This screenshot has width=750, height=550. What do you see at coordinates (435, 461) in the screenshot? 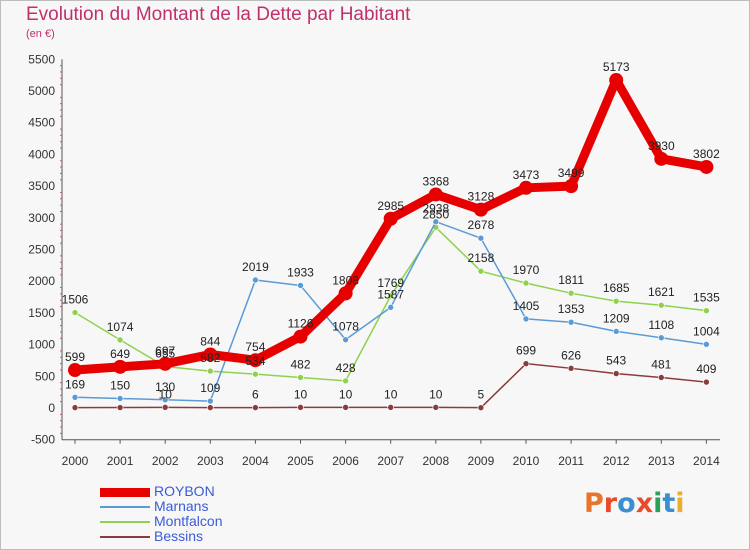
I see `x-tick-label: 2008` at bounding box center [435, 461].